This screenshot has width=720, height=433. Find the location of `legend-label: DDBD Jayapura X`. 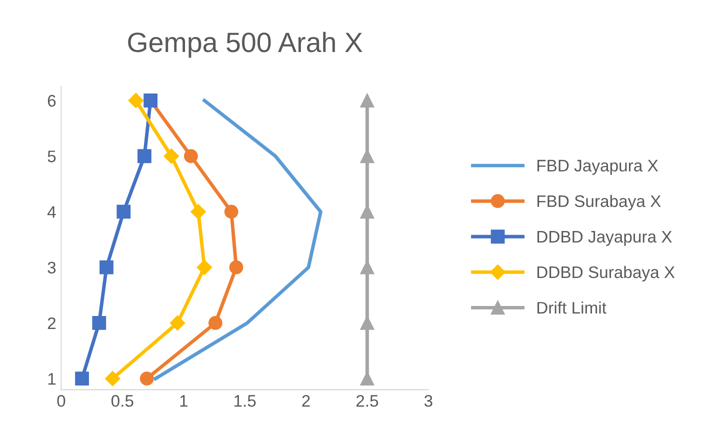

legend-label: DDBD Jayapura X is located at coordinates (604, 238).